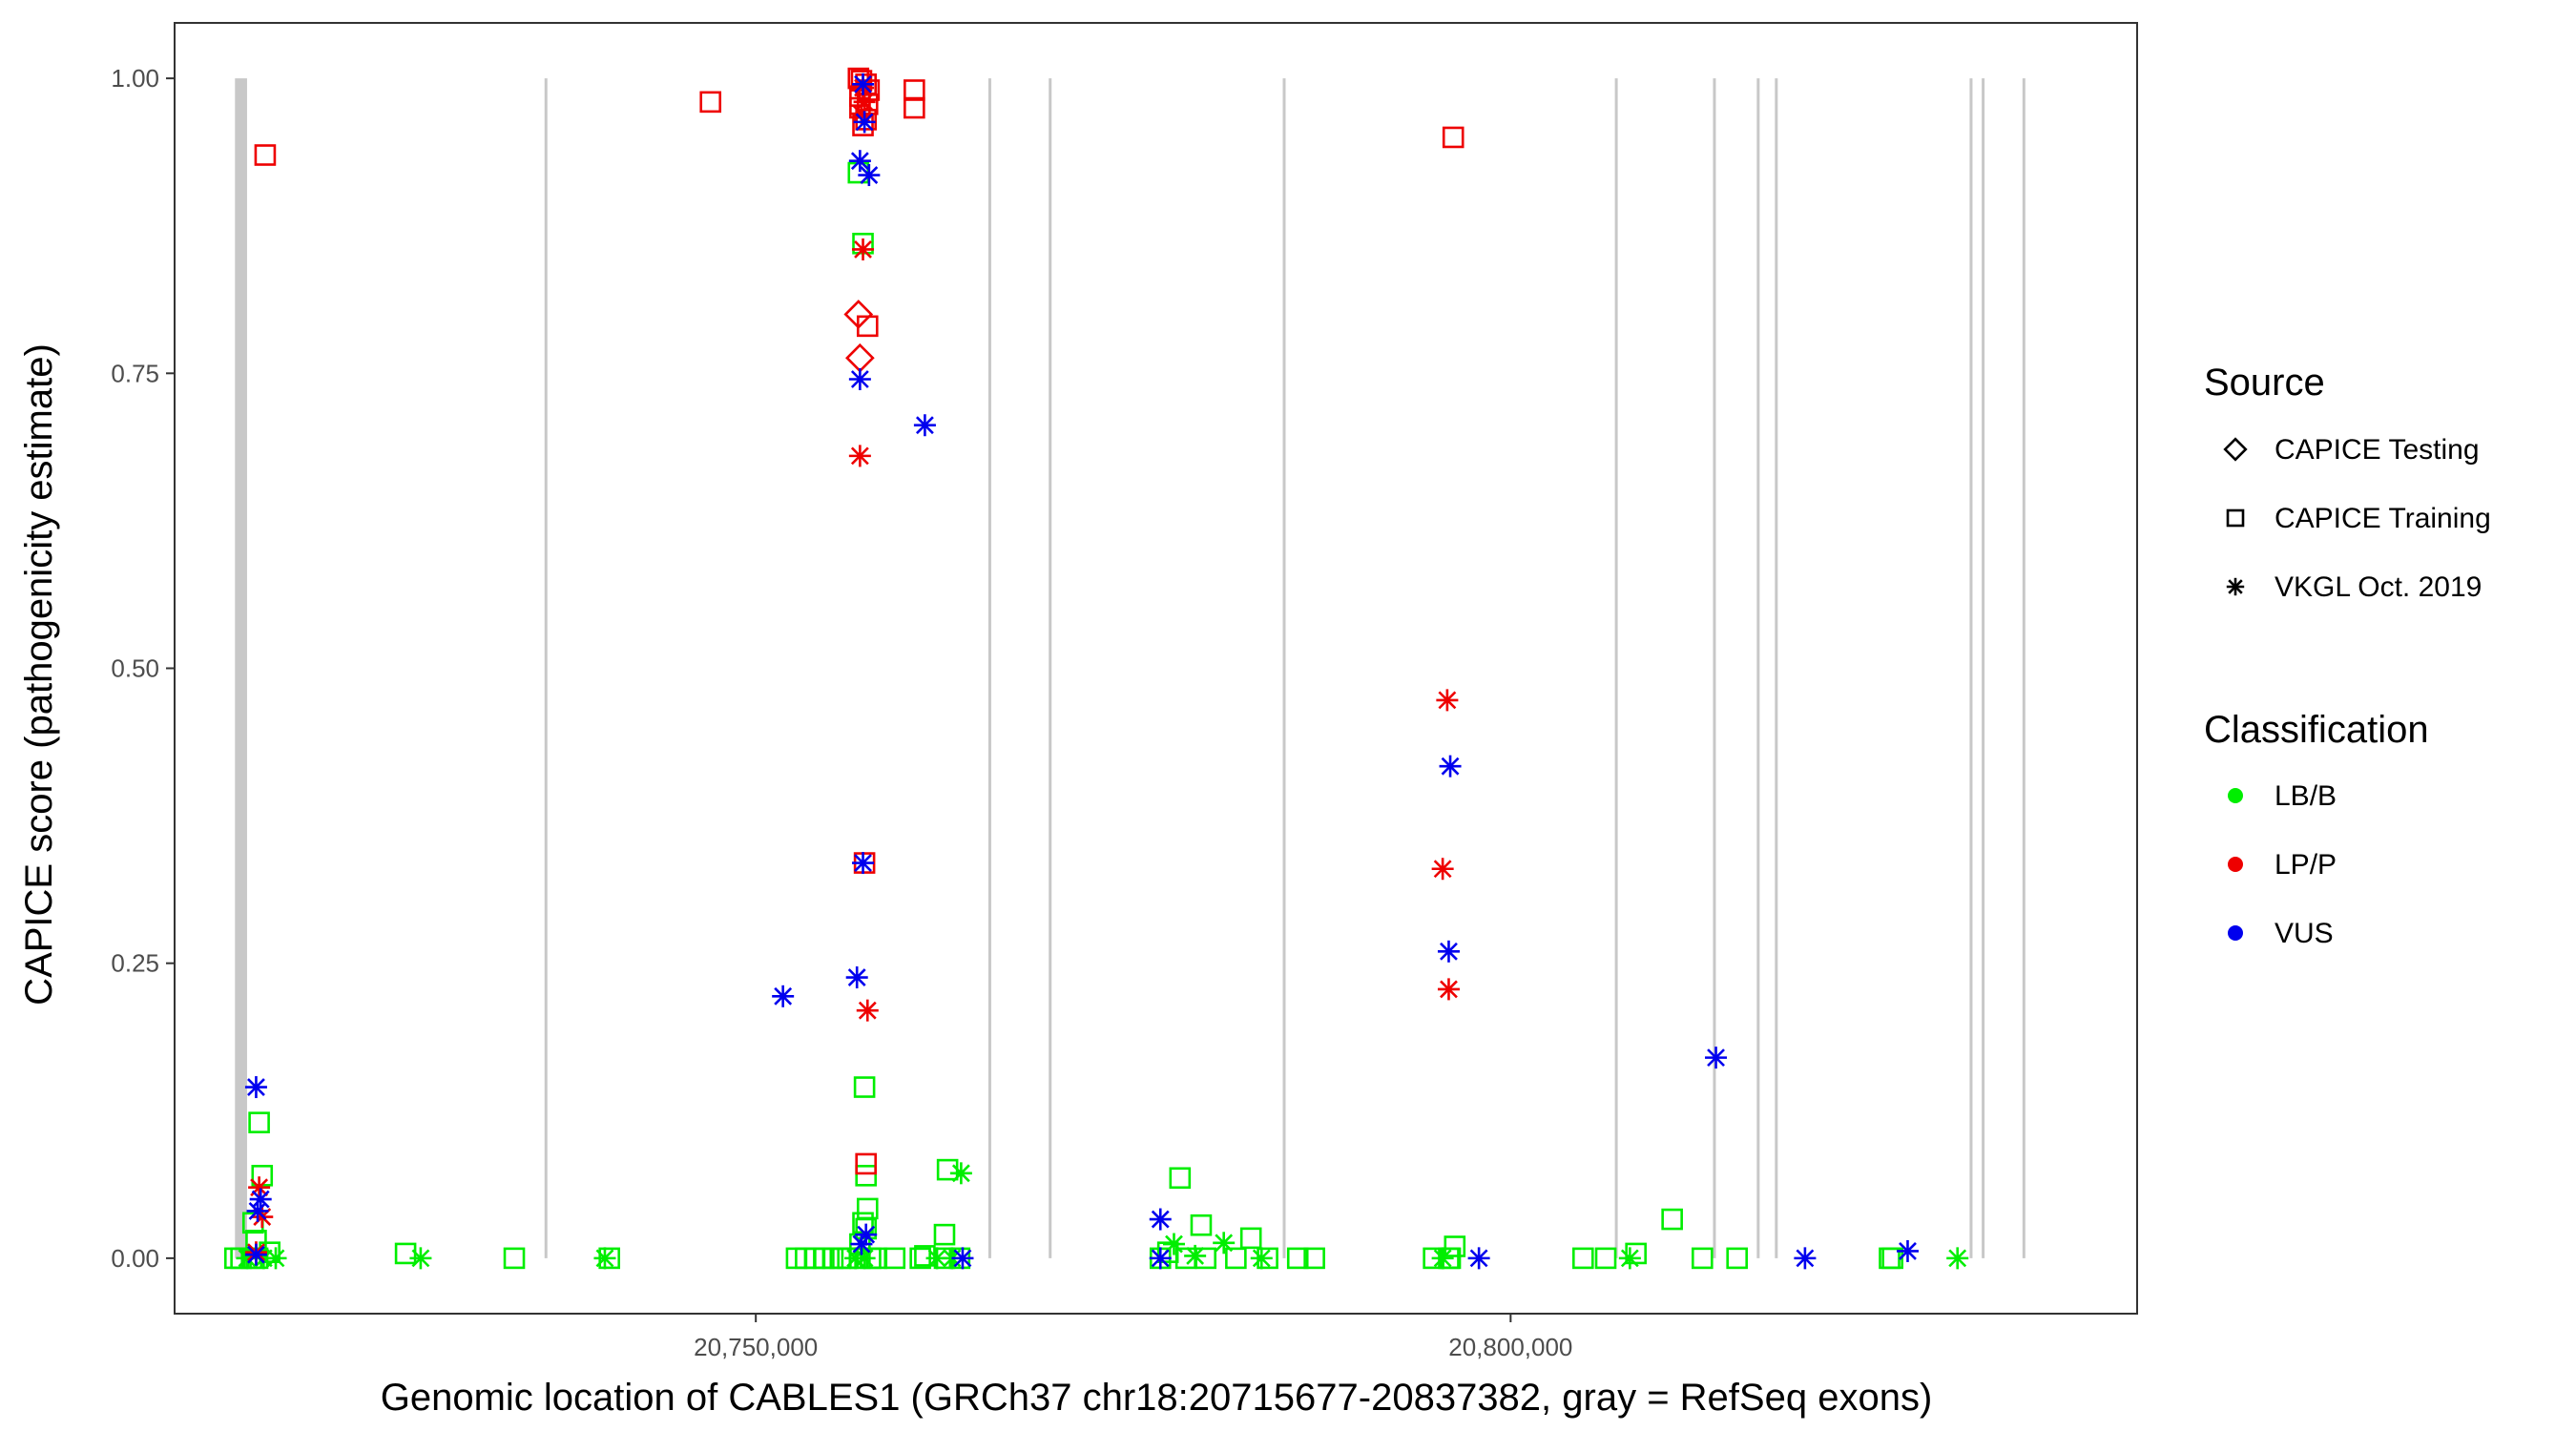  Describe the element at coordinates (2264, 383) in the screenshot. I see `legend-title-source: Source` at that location.